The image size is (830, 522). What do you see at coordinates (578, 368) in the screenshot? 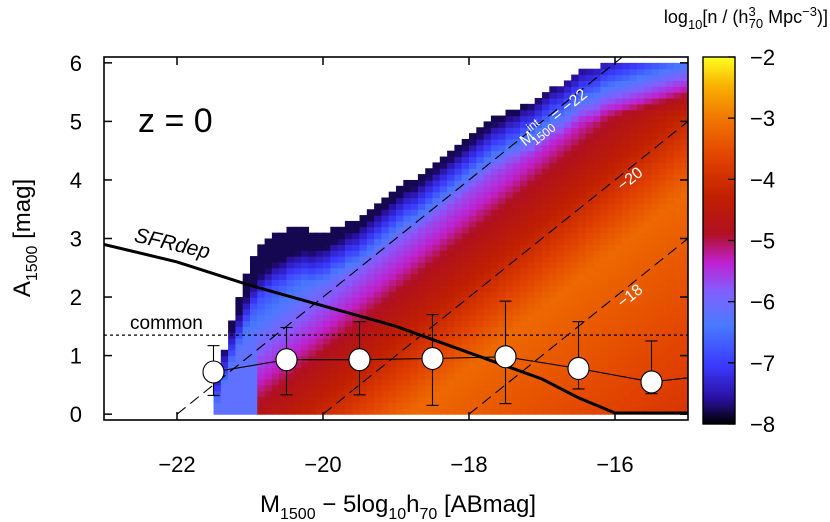
I see `median-point` at bounding box center [578, 368].